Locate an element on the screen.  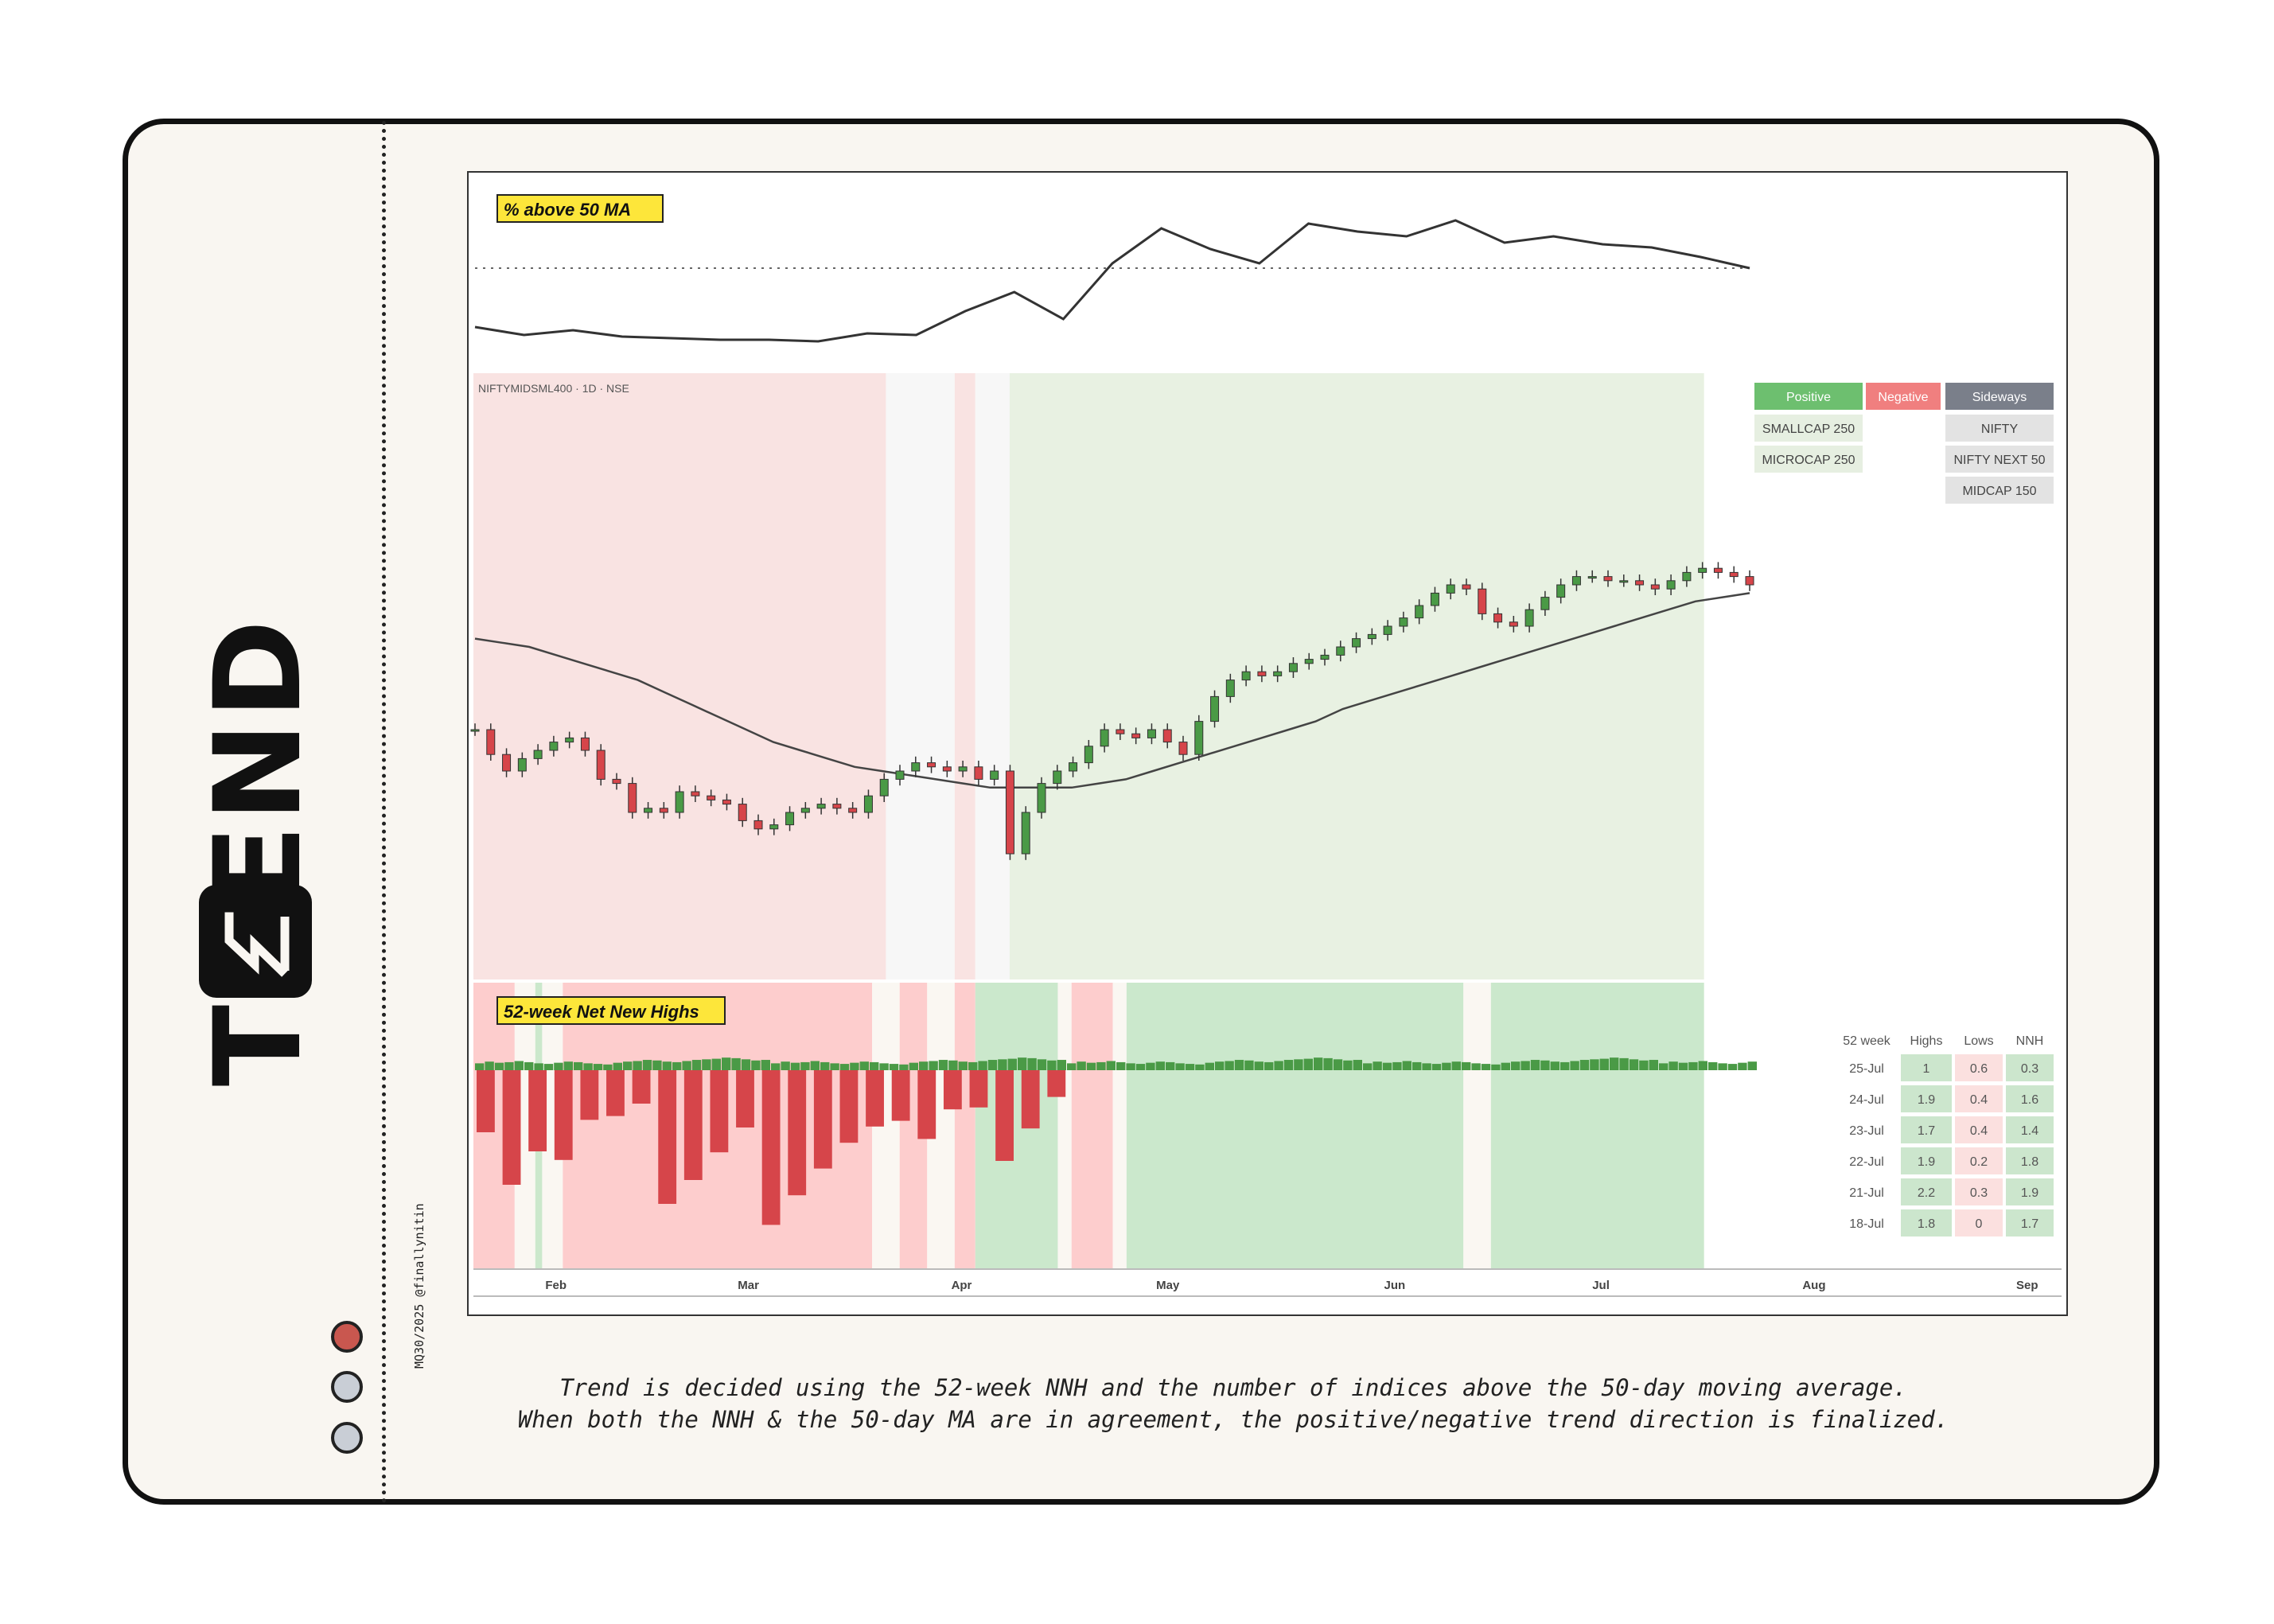
x-tick-label: Sep is located at coordinates (2027, 1285).